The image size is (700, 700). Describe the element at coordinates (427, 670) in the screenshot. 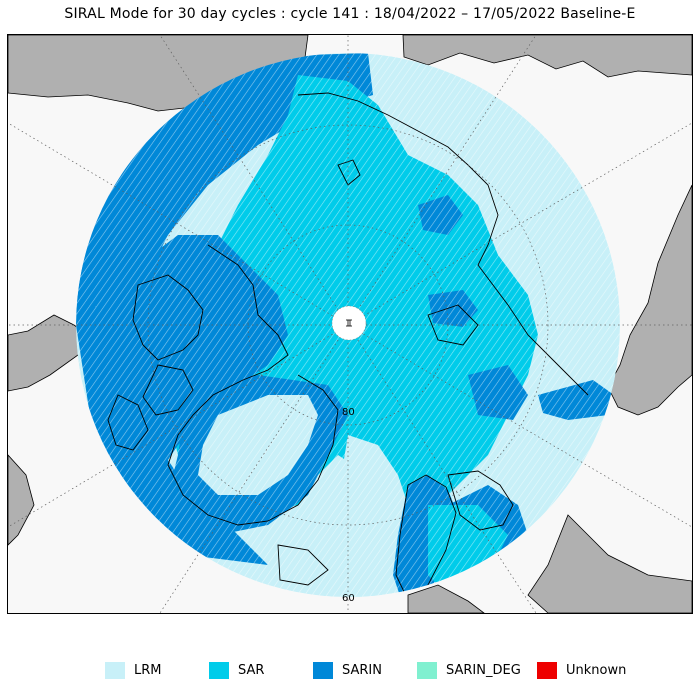

I see `legend-swatch-sarin-deg` at that location.